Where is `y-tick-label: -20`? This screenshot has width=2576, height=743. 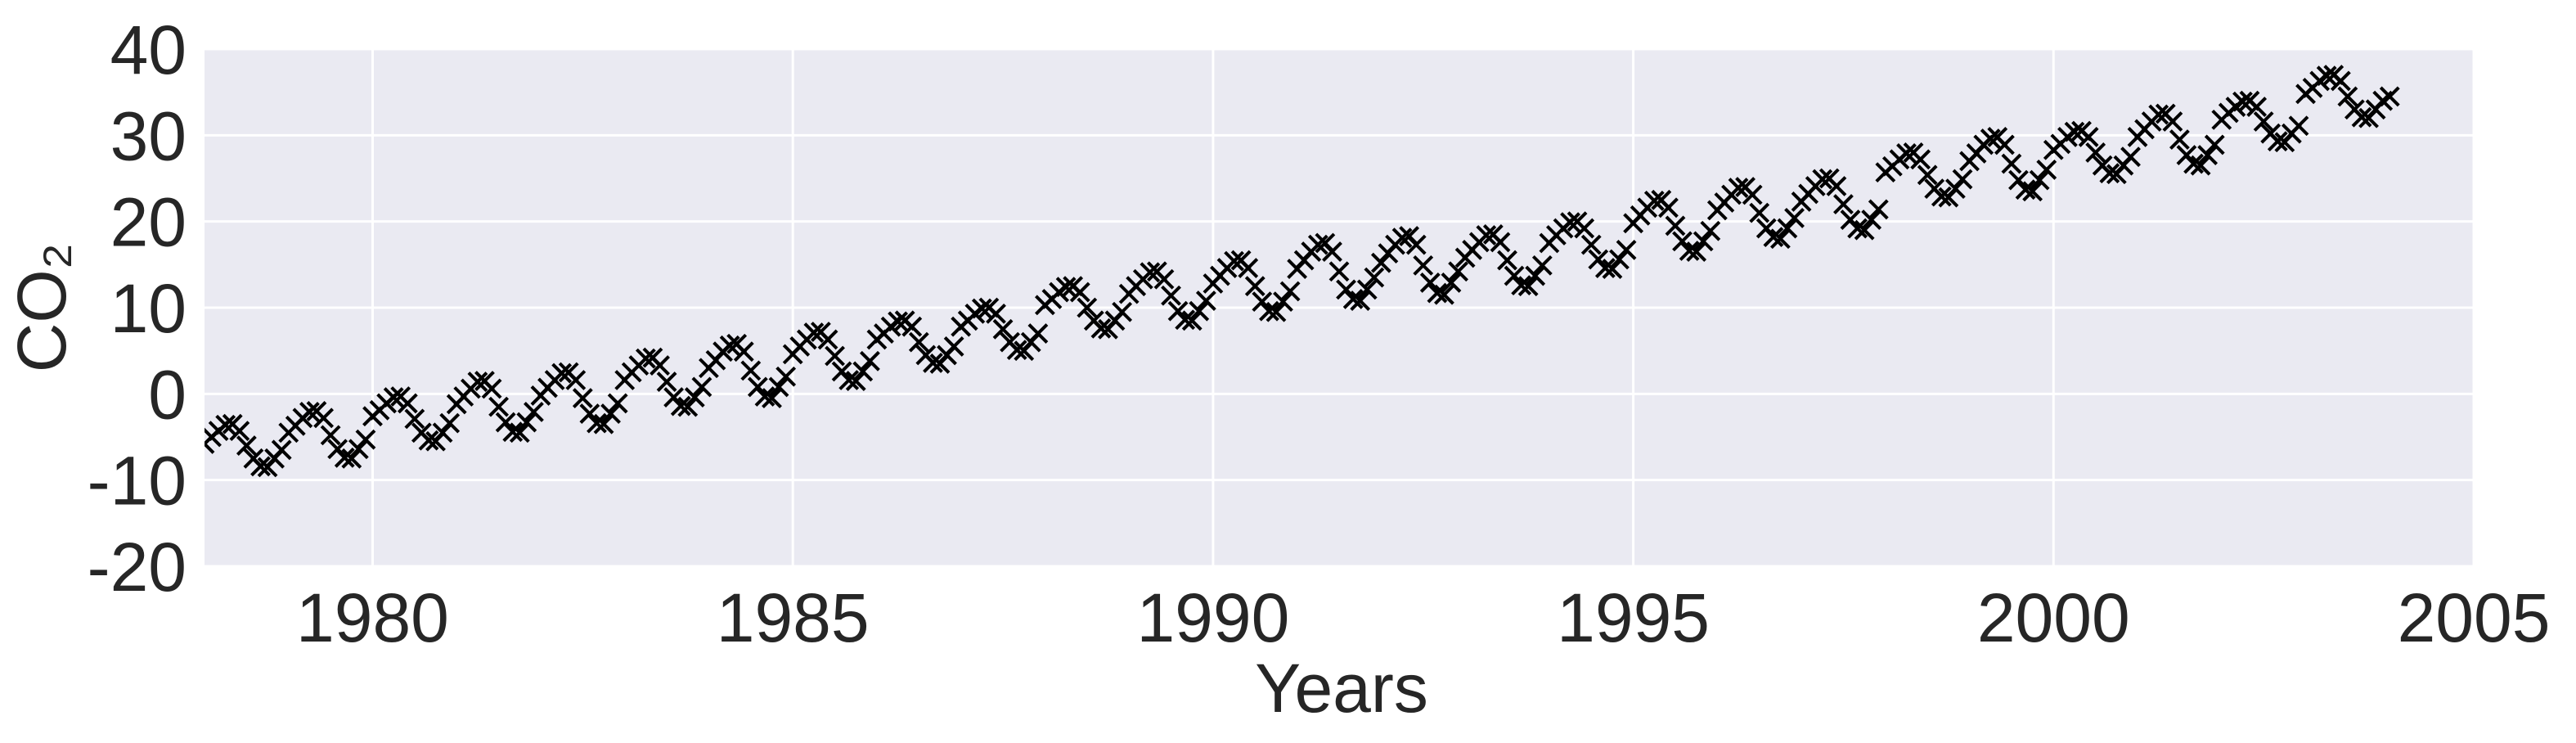 y-tick-label: -20 is located at coordinates (138, 567).